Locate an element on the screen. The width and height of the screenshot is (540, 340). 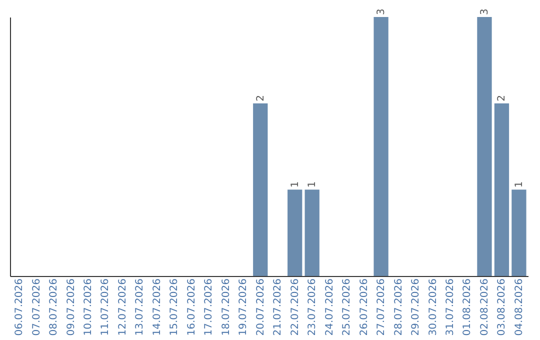
x-tick-label: 30.07.2026 is located at coordinates (433, 307).